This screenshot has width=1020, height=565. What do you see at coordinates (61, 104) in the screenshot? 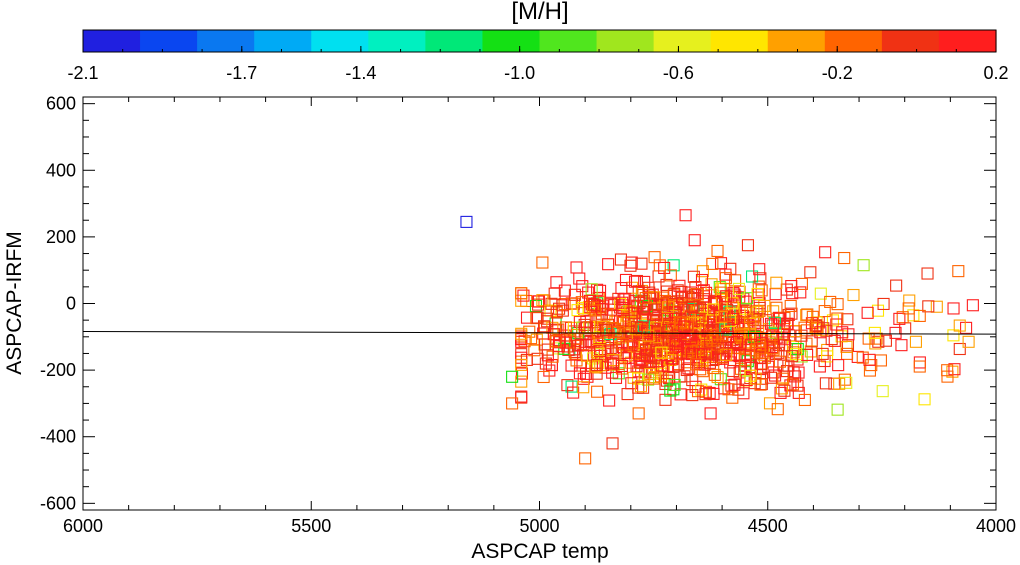
I see `y-tick-label: 600` at bounding box center [61, 104].